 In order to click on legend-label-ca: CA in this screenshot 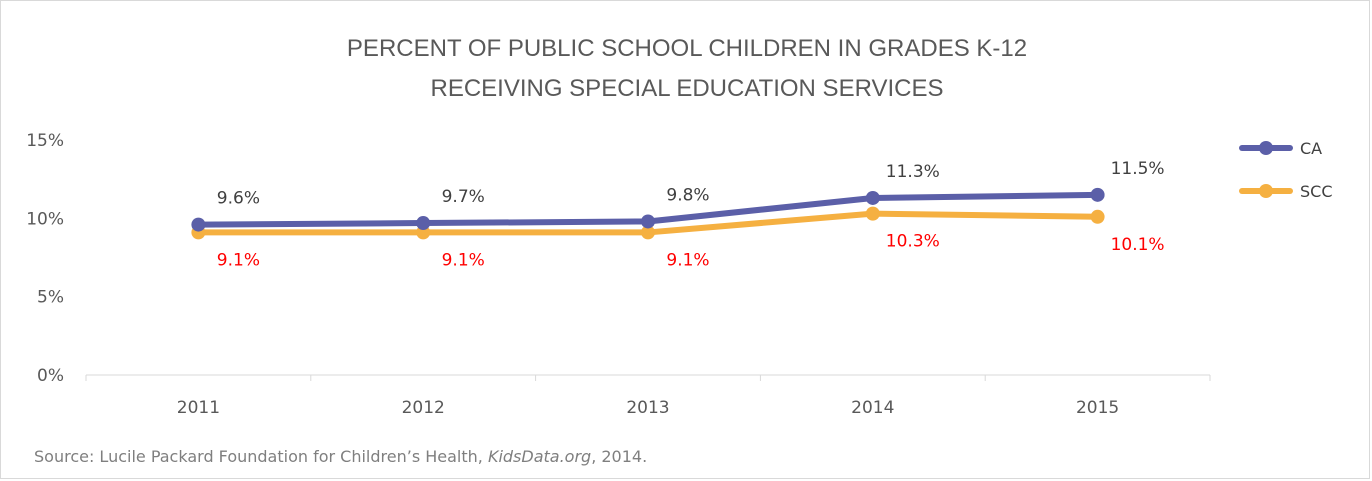, I will do `click(1311, 148)`.